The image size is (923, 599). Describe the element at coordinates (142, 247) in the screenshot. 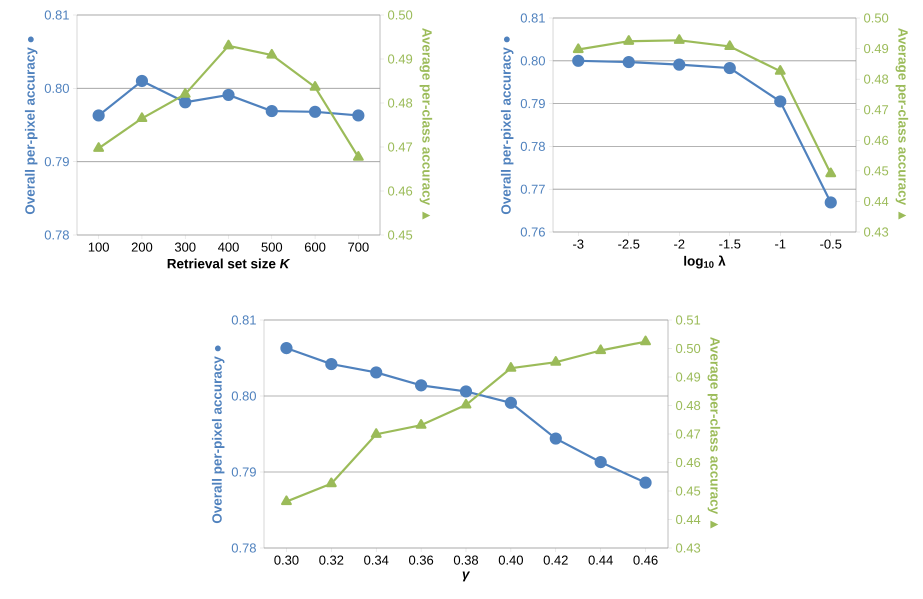

I see `x-tick-label: 200` at that location.